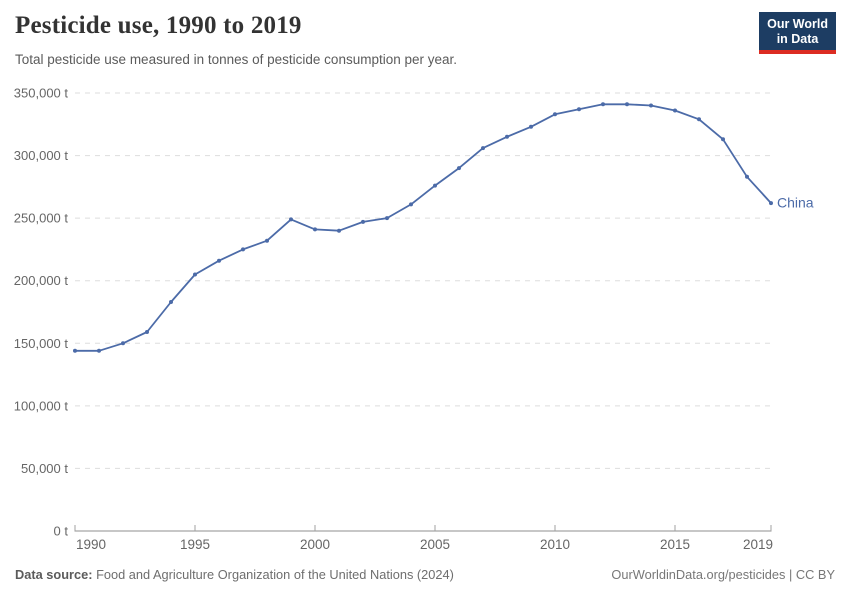  Describe the element at coordinates (435, 544) in the screenshot. I see `x-axis-tick-label: 2005` at that location.